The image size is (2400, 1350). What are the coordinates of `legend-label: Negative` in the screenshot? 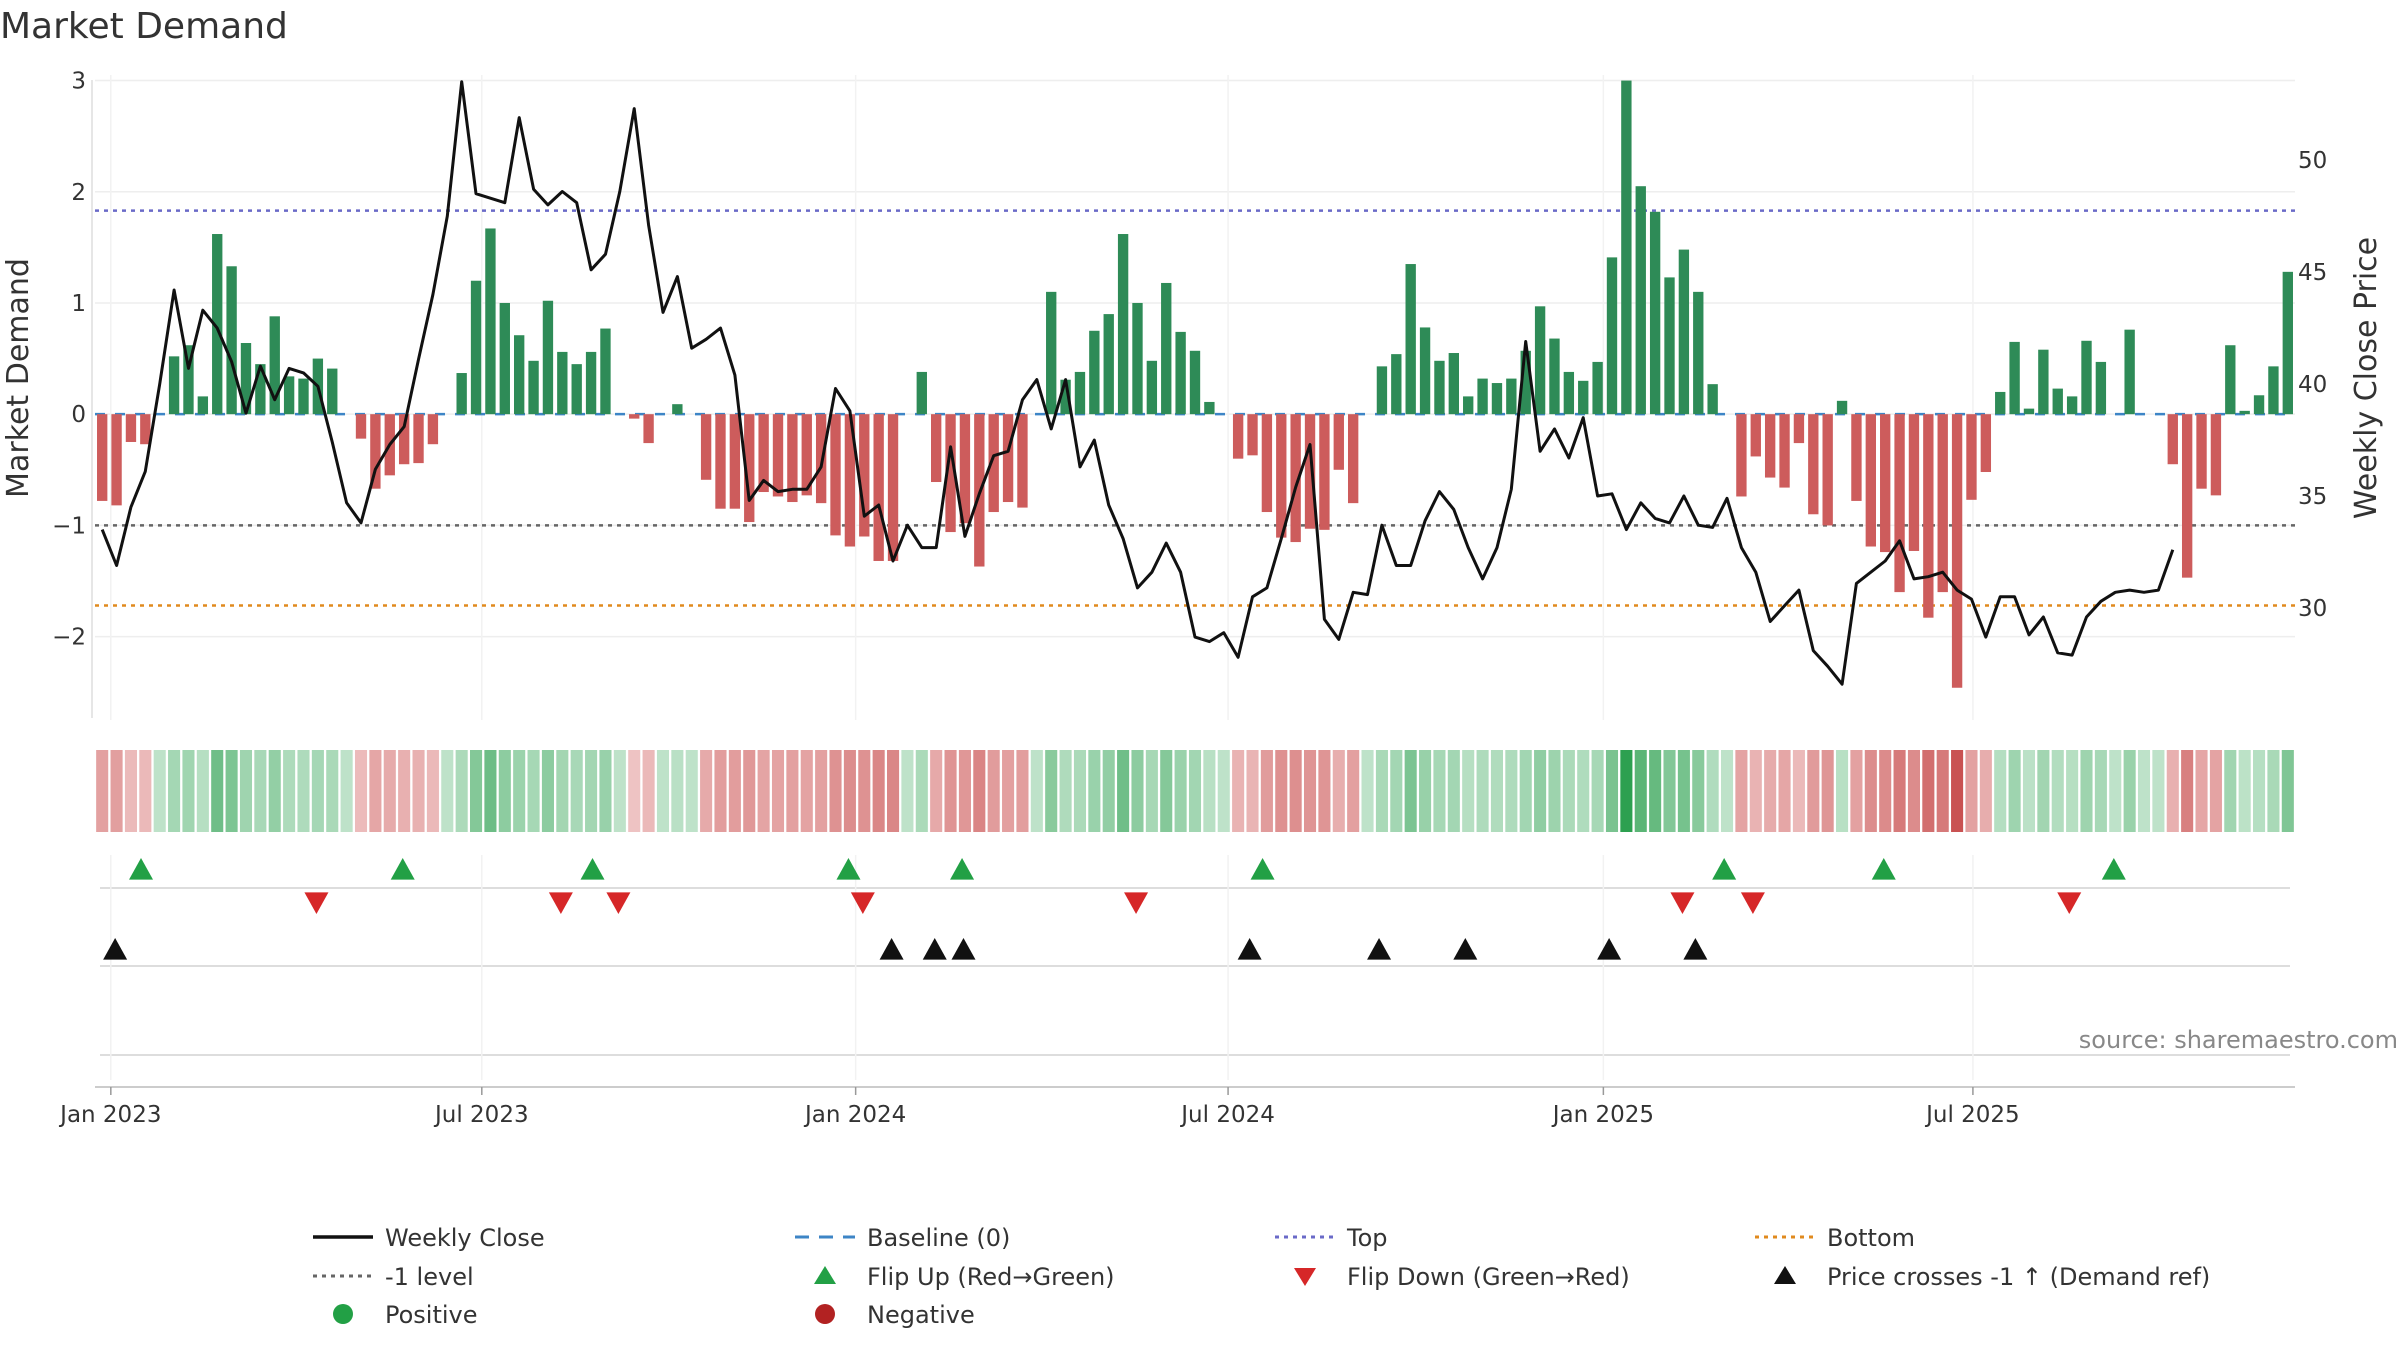 It's located at (921, 1315).